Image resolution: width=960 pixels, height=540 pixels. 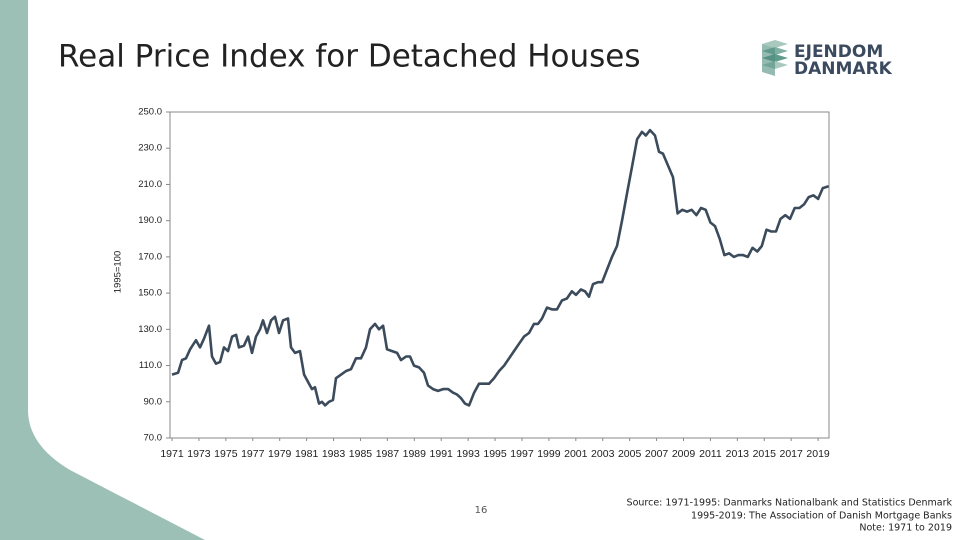 What do you see at coordinates (657, 454) in the screenshot?
I see `x-tick-label: 2007` at bounding box center [657, 454].